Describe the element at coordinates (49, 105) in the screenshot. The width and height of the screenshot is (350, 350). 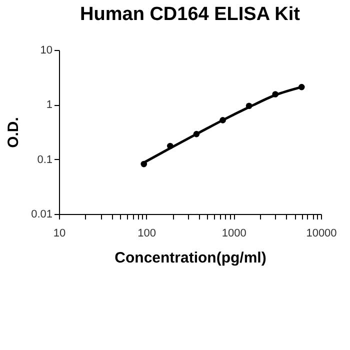
I see `y-tick-label: 1` at that location.